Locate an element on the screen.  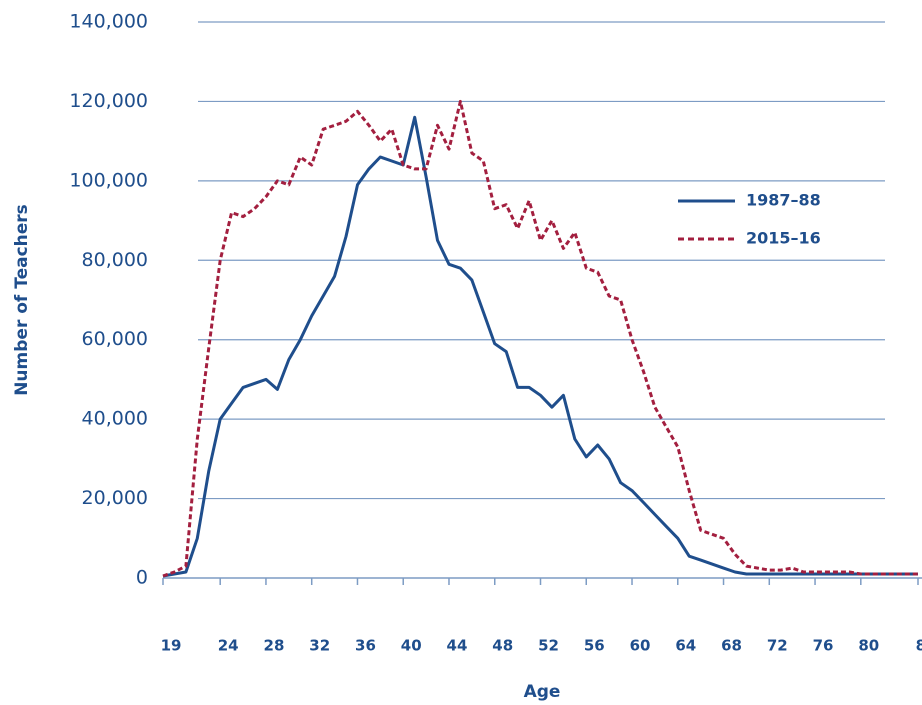
x-tick-label: 19 is located at coordinates (171, 646).